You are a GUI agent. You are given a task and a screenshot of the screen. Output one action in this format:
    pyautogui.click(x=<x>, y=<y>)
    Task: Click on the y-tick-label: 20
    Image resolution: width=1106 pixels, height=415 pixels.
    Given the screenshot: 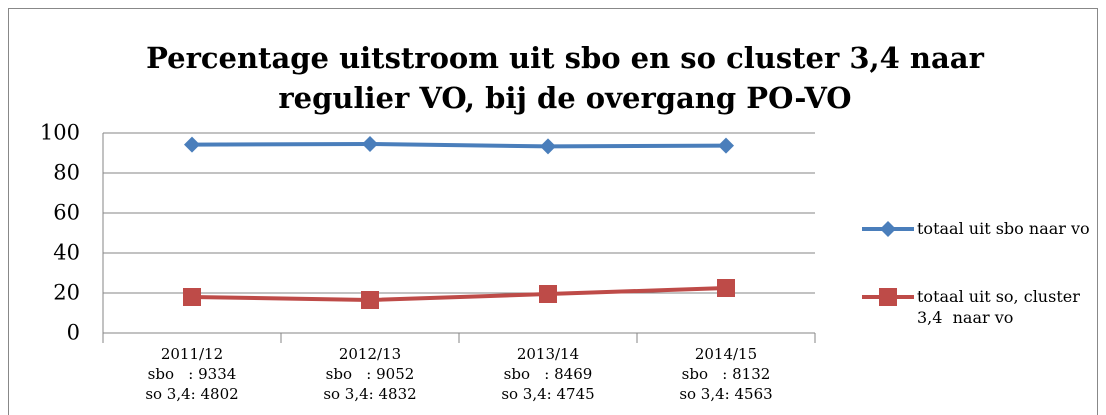 What is the action you would take?
    pyautogui.click(x=66, y=293)
    